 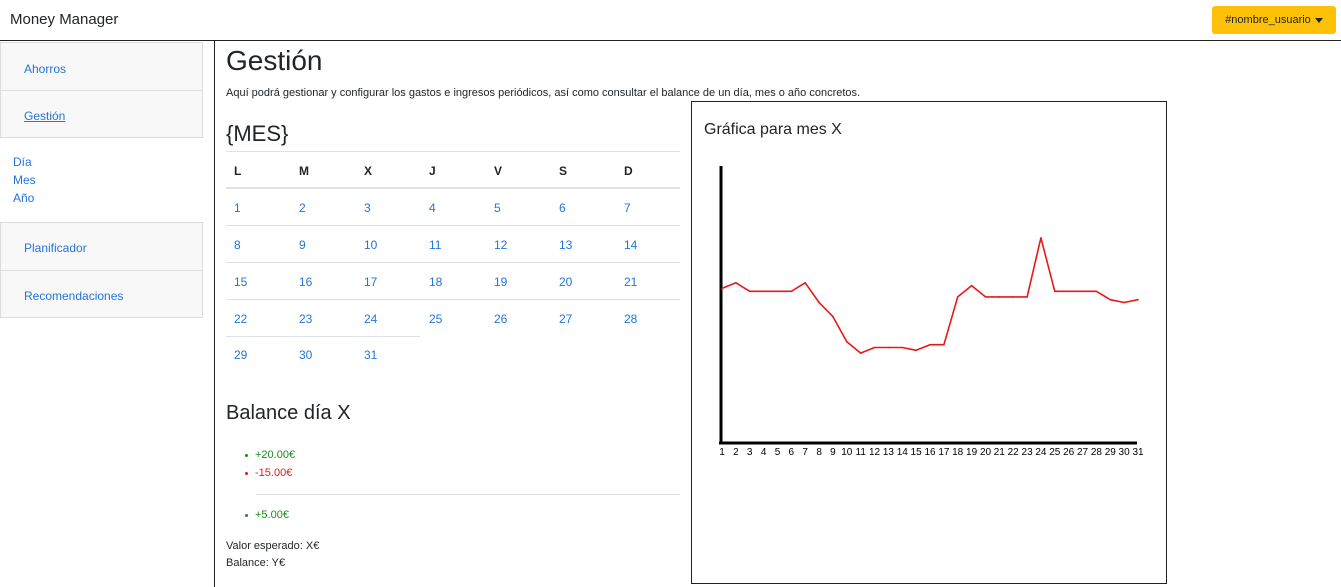 What do you see at coordinates (819, 452) in the screenshot?
I see `x-tick-label: 8` at bounding box center [819, 452].